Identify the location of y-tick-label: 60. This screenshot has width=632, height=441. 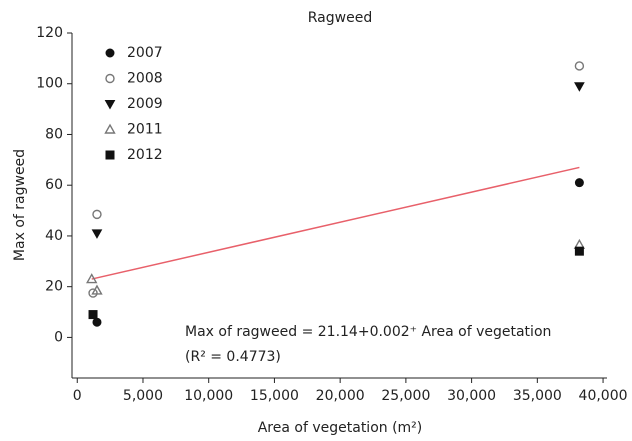
(54, 185).